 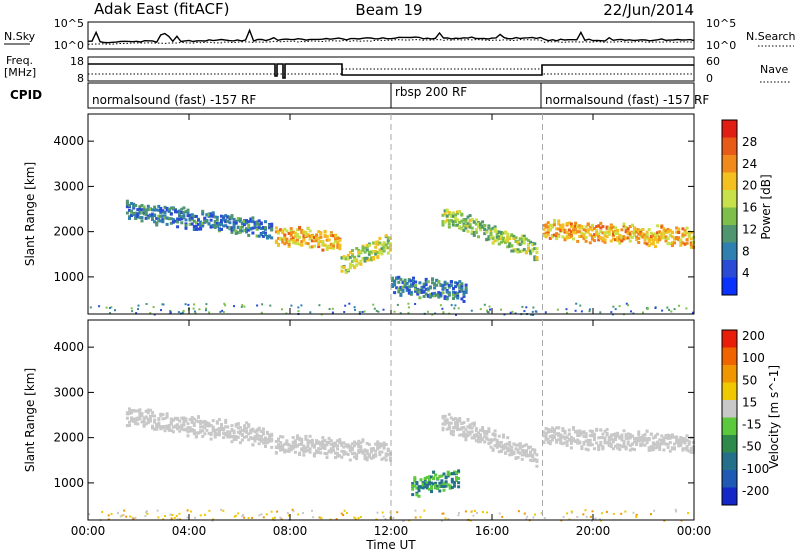 I want to click on time-axis: 00:00 04:00 08:00 12:00 16:00 20:00 00:00, so click(x=391, y=531).